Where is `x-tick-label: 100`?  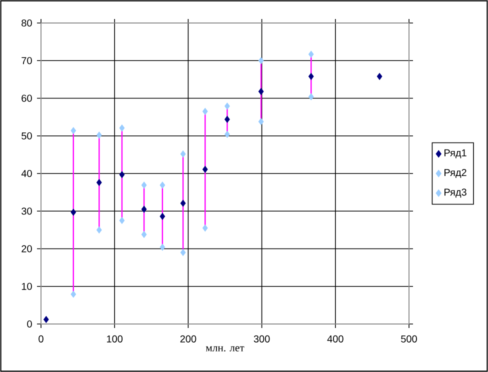
x-tick-label: 100 is located at coordinates (115, 338).